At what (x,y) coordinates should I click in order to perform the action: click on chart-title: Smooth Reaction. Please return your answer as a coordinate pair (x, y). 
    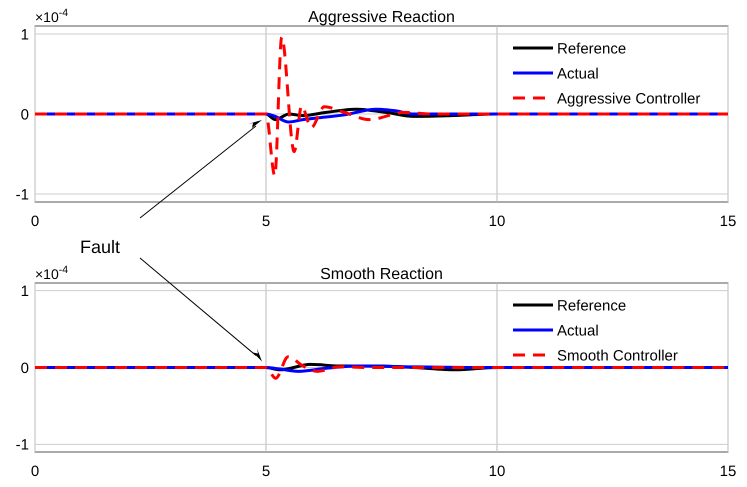
    Looking at the image, I should click on (381, 274).